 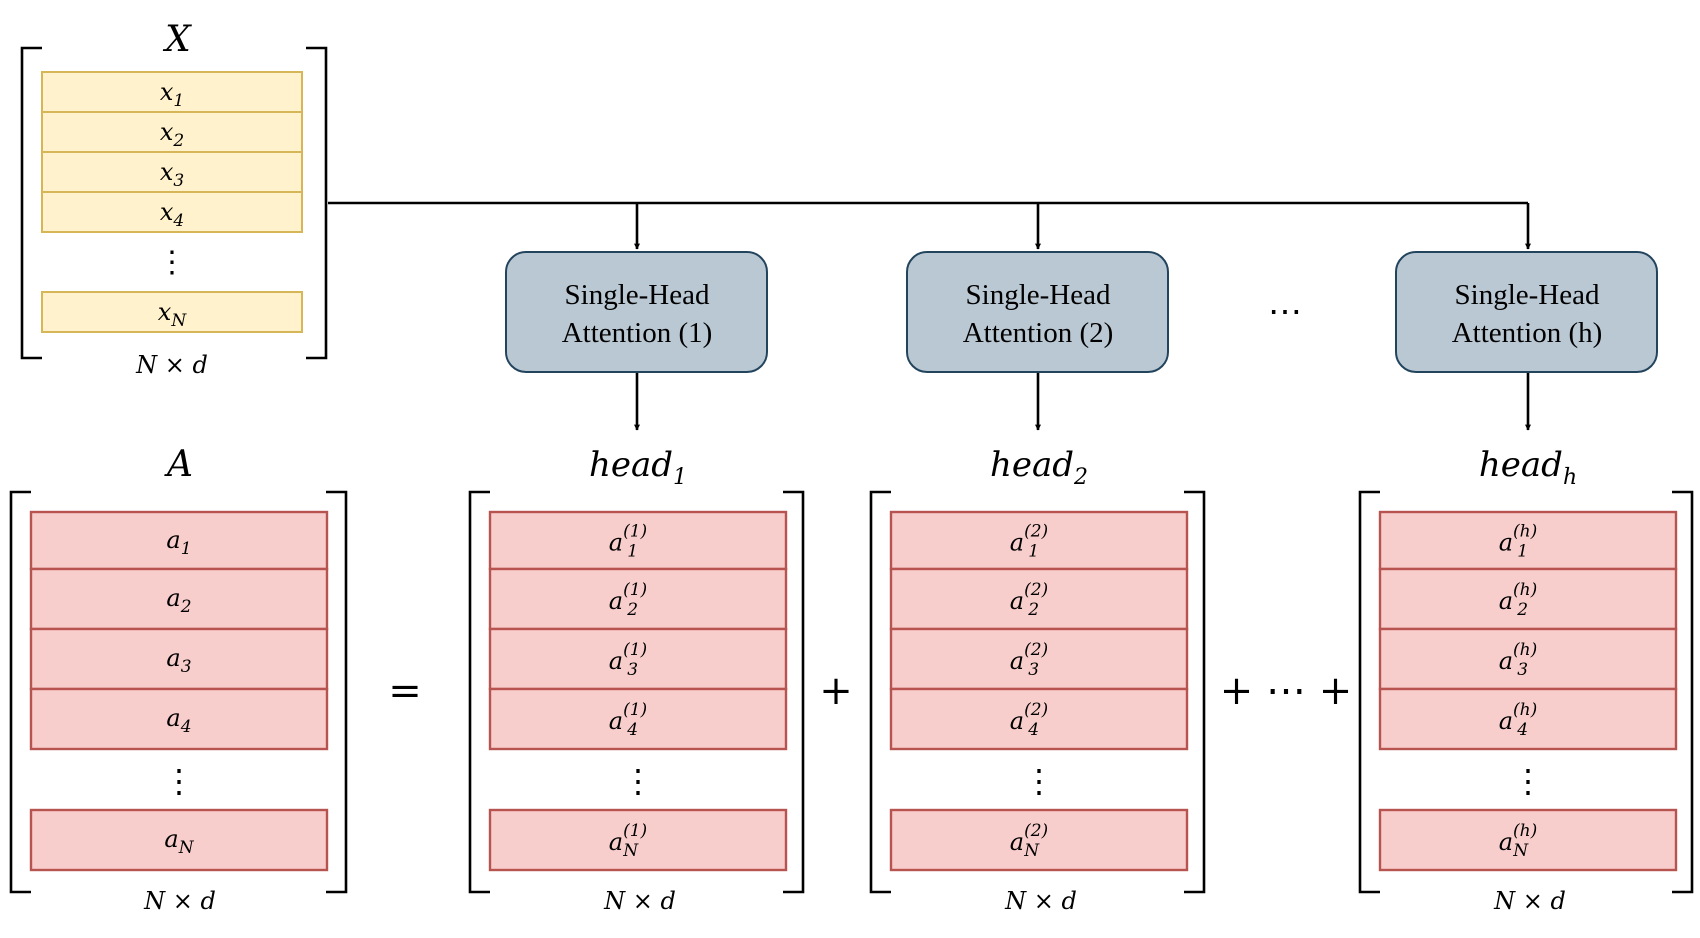 I want to click on head-row: a(1) 2, so click(x=638, y=599).